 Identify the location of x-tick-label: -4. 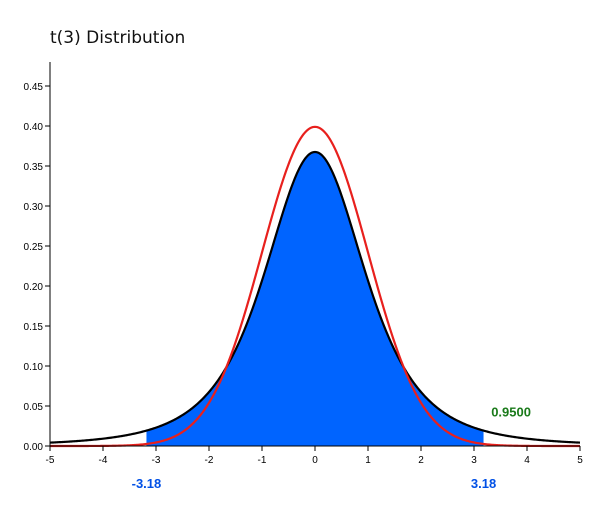
(103, 460).